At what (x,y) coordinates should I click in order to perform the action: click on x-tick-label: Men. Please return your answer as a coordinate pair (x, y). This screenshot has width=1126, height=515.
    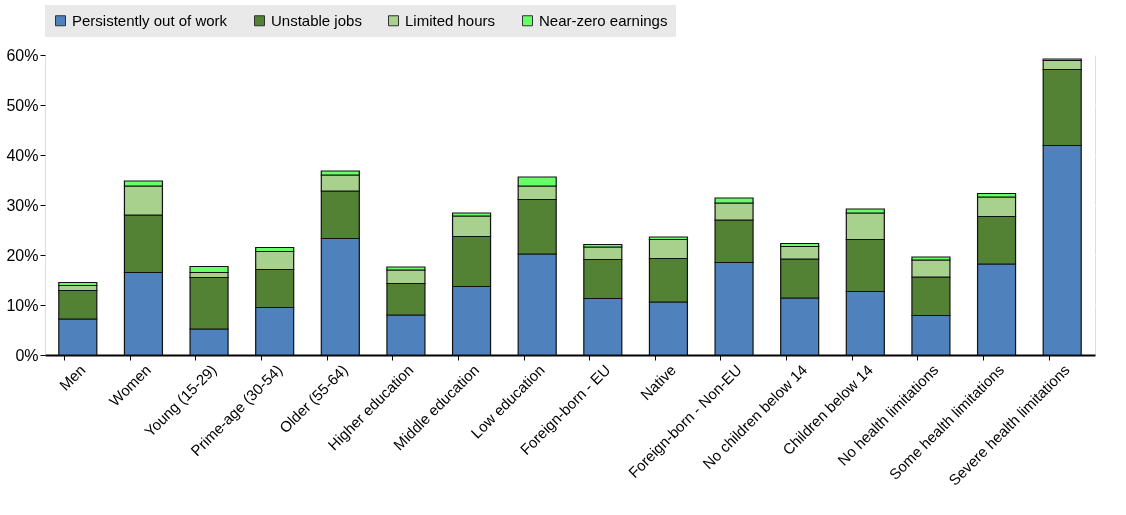
    Looking at the image, I should click on (72, 377).